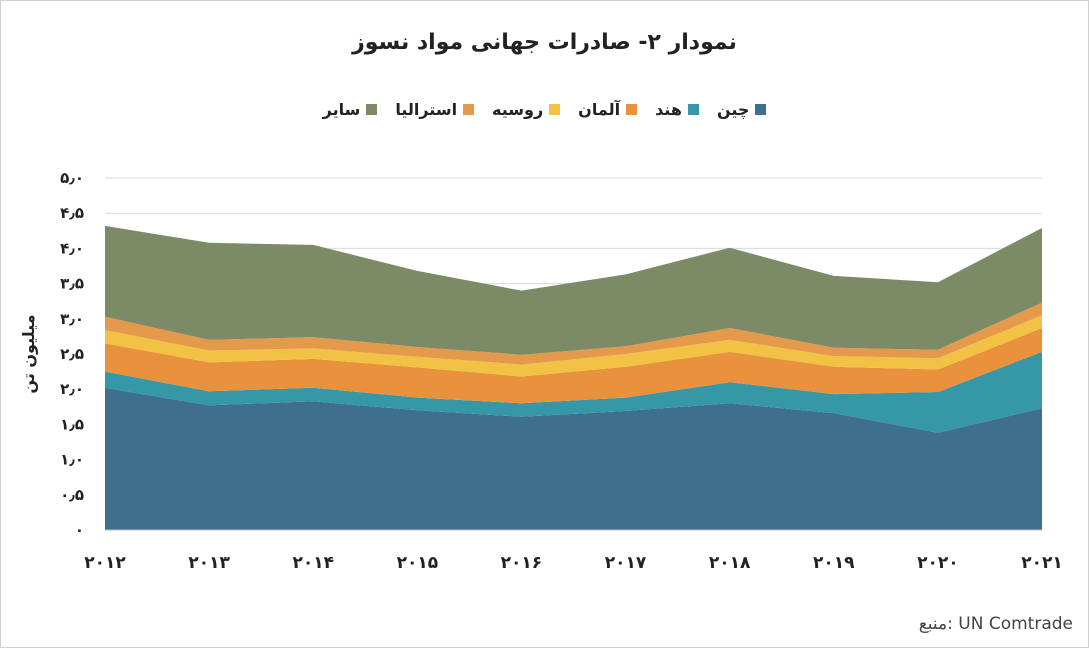 The height and width of the screenshot is (648, 1089). What do you see at coordinates (668, 109) in the screenshot?
I see `legend-label: هند` at bounding box center [668, 109].